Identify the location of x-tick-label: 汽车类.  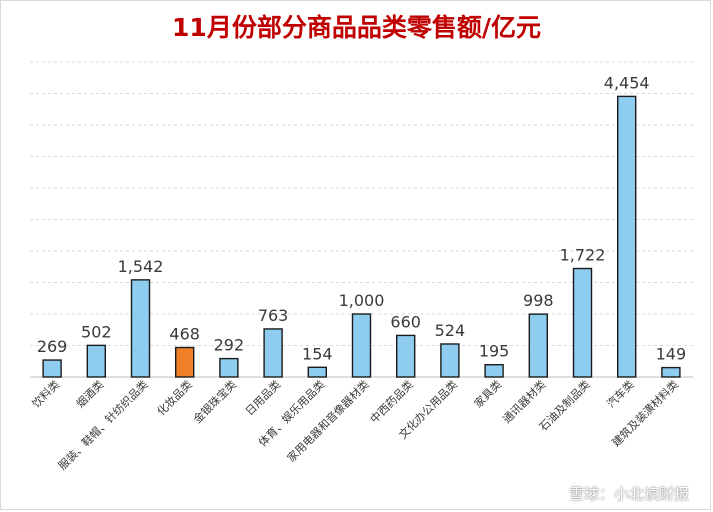
(620, 393).